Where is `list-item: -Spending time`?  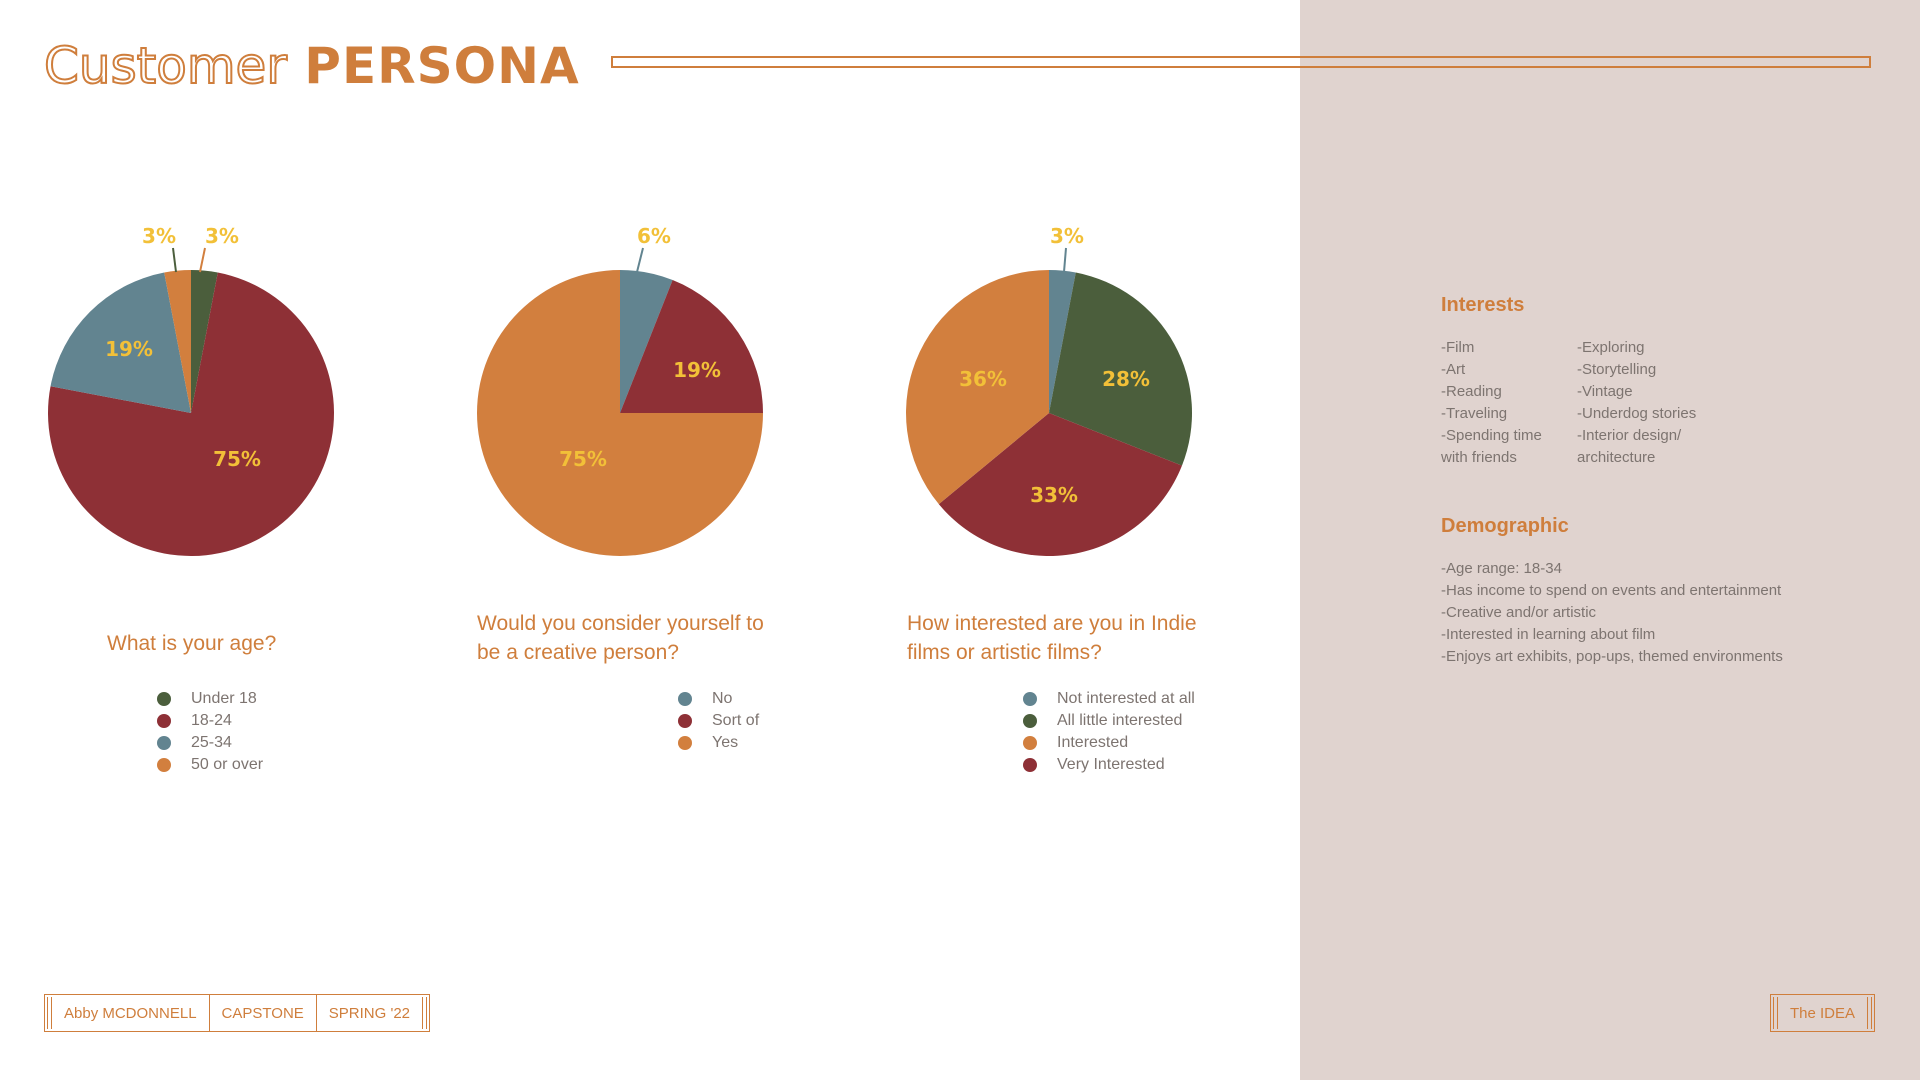
list-item: -Spending time is located at coordinates (1491, 435).